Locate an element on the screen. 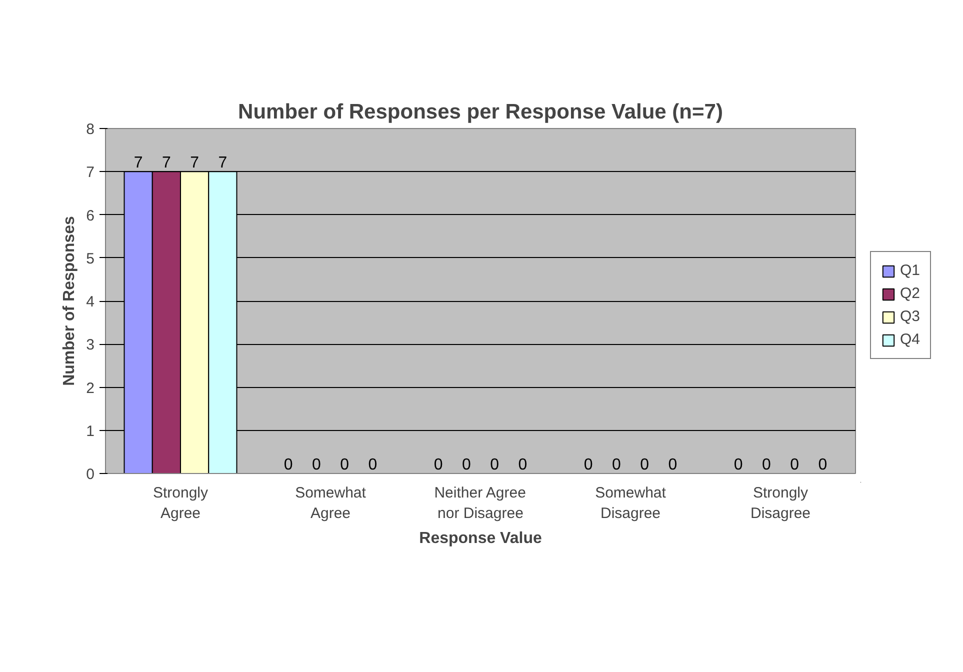  y-tick-label: 4 is located at coordinates (90, 302).